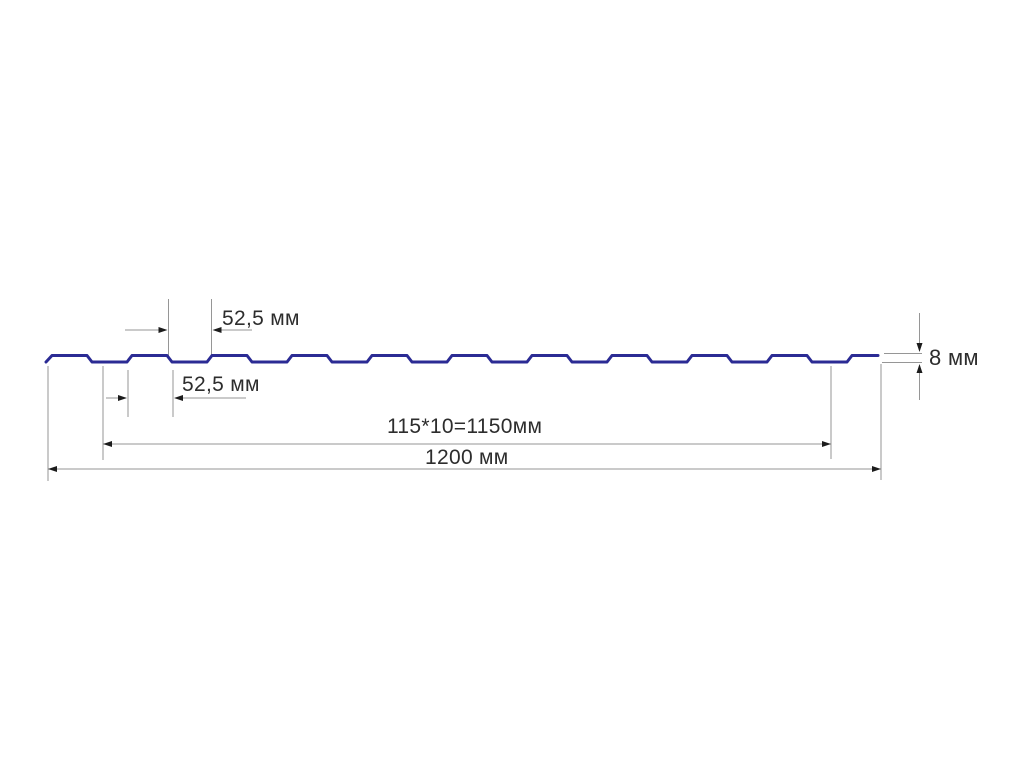  What do you see at coordinates (462, 359) in the screenshot?
I see `sheet-profile-line` at bounding box center [462, 359].